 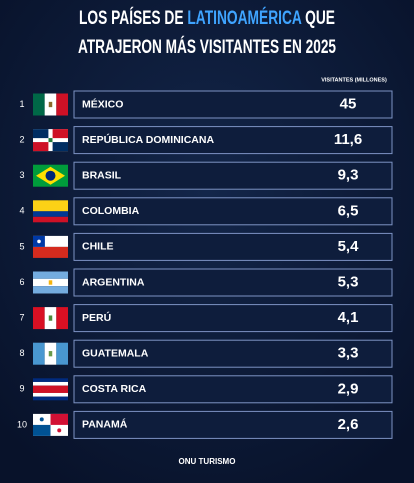 What do you see at coordinates (133, 18) in the screenshot?
I see `title-start: LOS PAÍSES DE` at bounding box center [133, 18].